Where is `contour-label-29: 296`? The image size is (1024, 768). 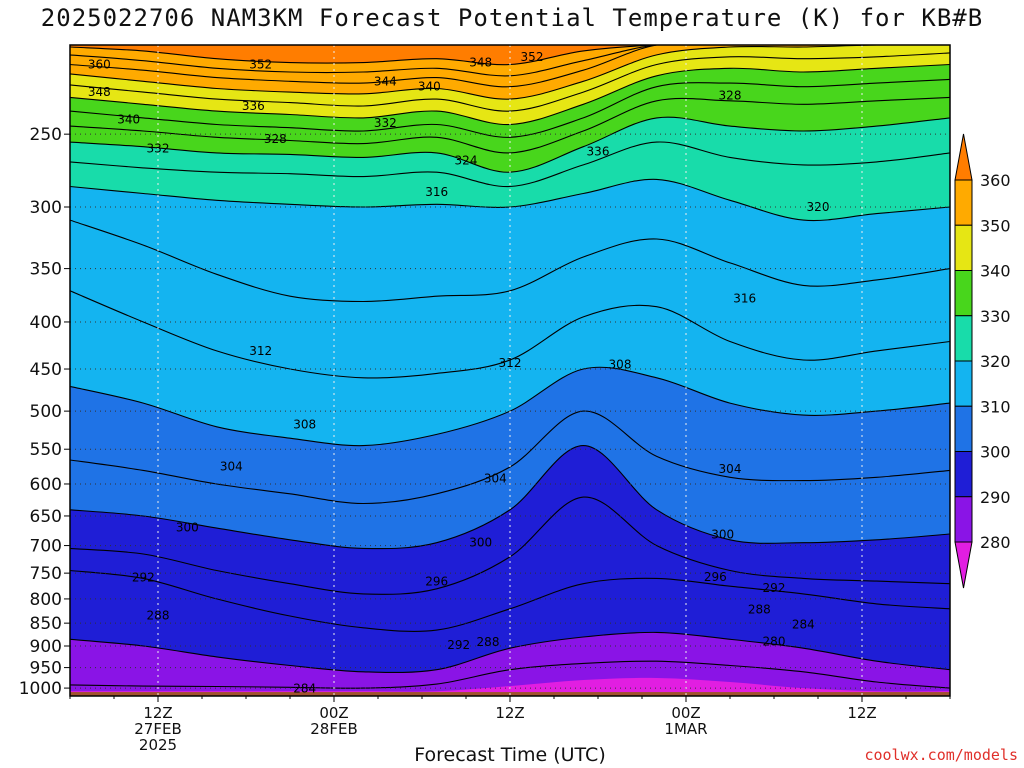
contour-label-29: 296 is located at coordinates (436, 582).